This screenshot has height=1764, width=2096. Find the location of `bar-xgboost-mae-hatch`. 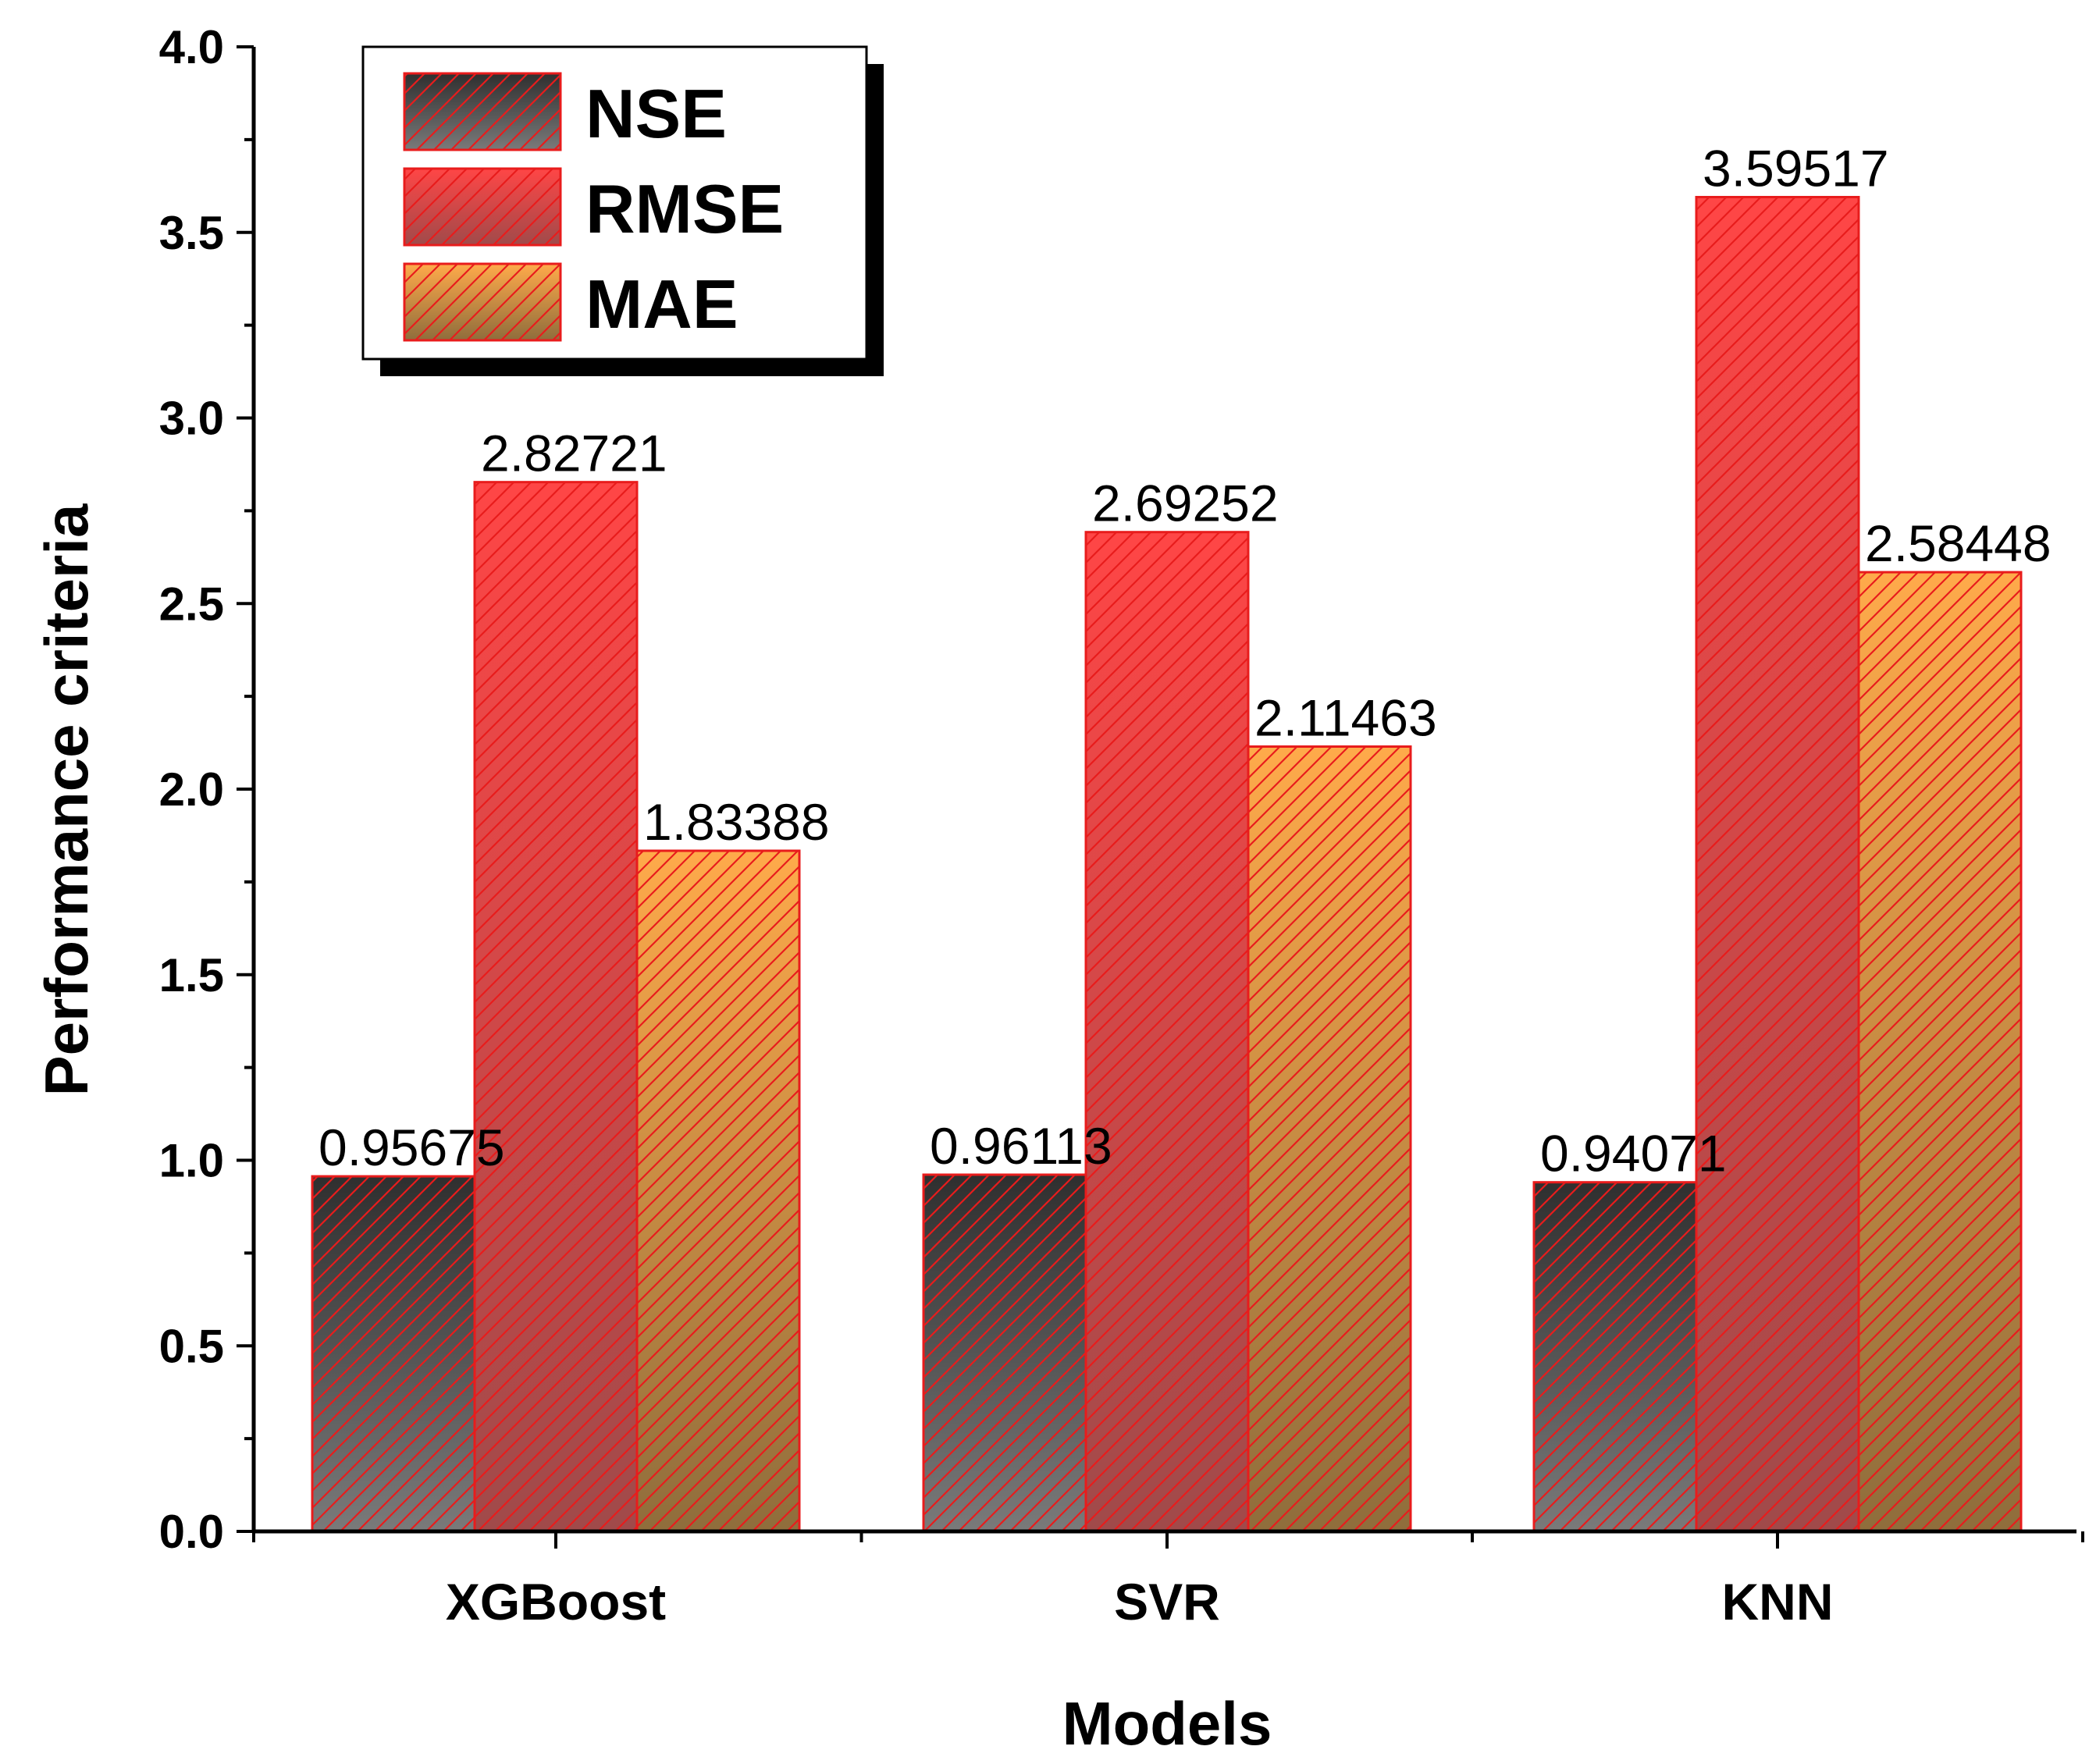

bar-xgboost-mae-hatch is located at coordinates (718, 1191).